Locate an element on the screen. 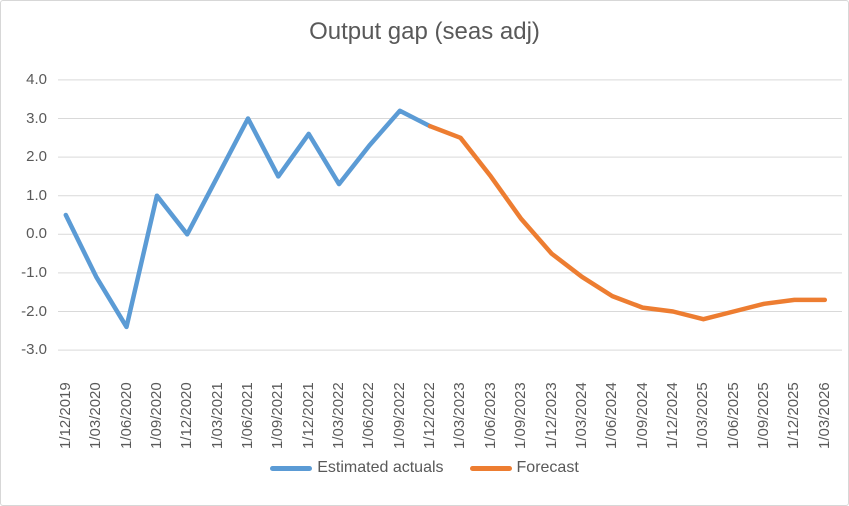 The image size is (849, 506). legend: Estimated actuals Forecast is located at coordinates (424, 468).